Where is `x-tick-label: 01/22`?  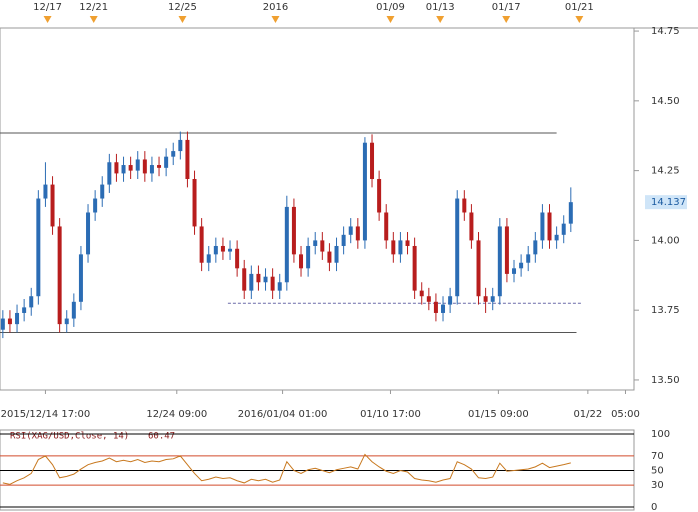 x-tick-label: 01/22 is located at coordinates (587, 414).